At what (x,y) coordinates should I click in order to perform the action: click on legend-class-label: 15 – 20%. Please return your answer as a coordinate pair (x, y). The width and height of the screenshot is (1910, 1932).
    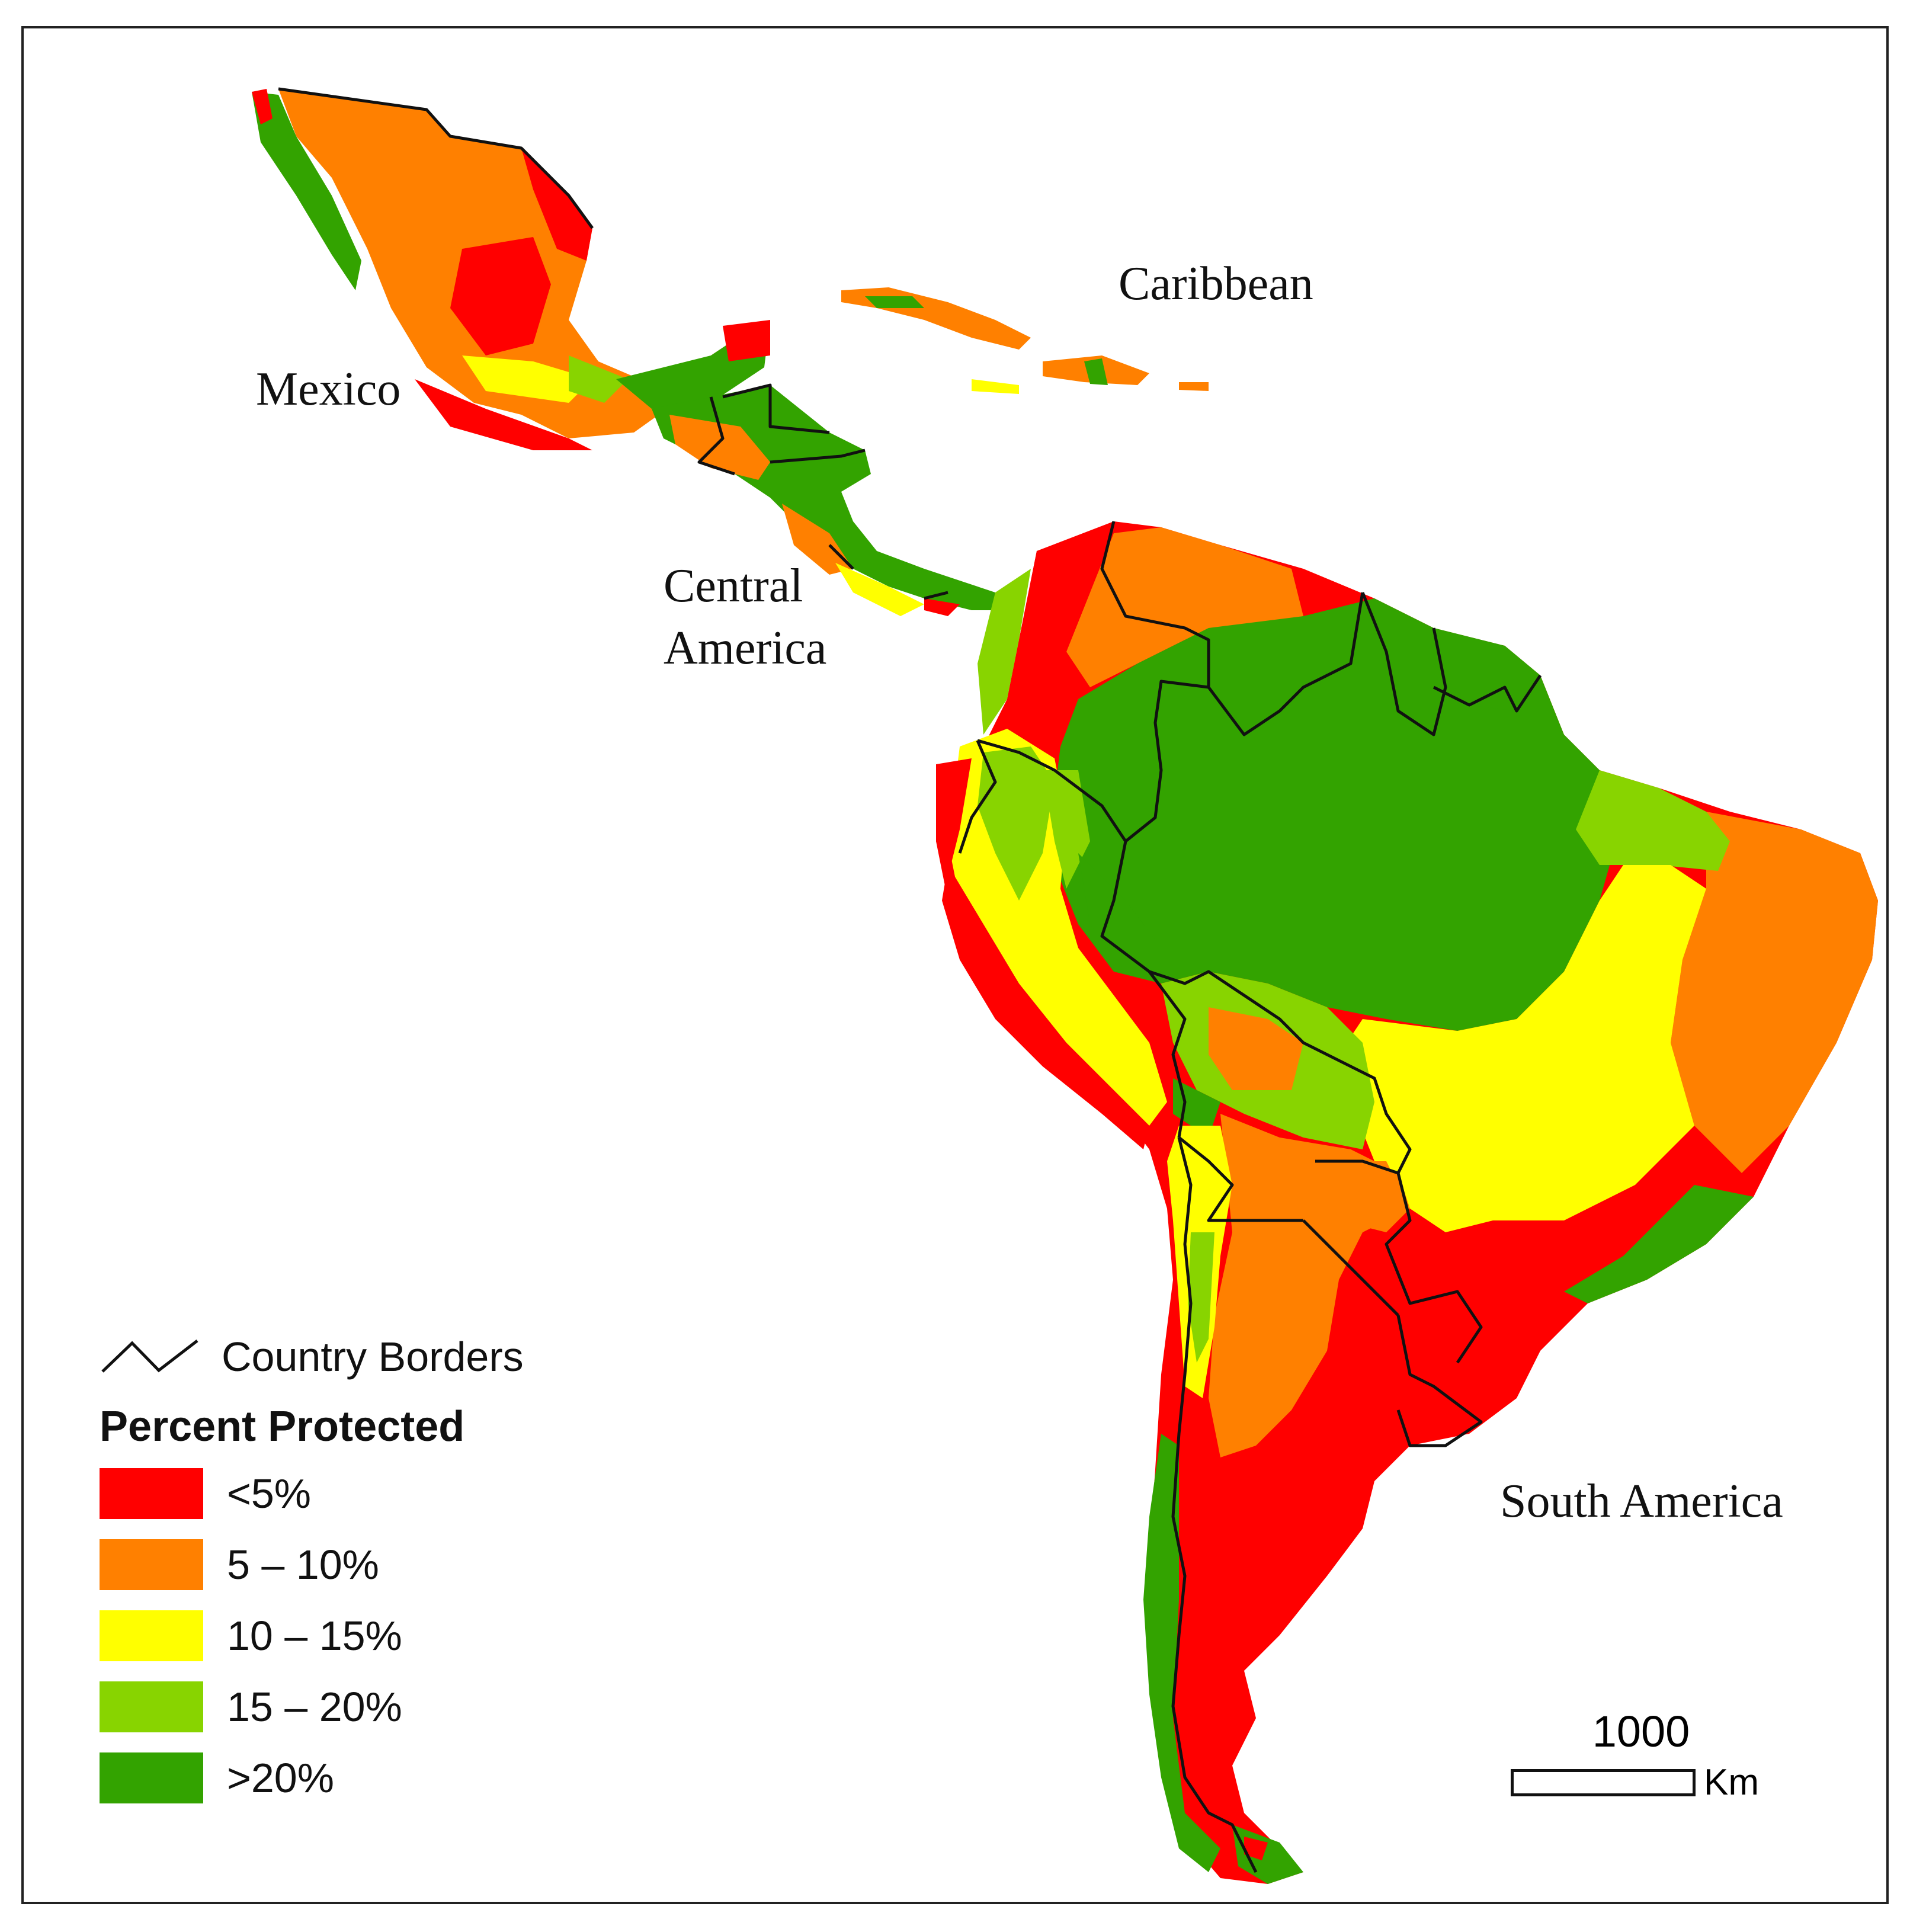
    Looking at the image, I should click on (314, 1707).